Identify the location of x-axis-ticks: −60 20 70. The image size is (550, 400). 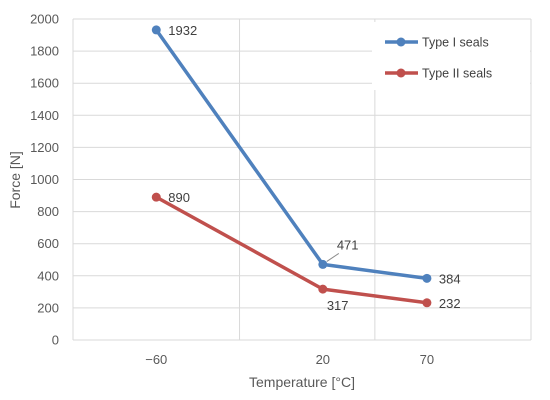
(289, 359).